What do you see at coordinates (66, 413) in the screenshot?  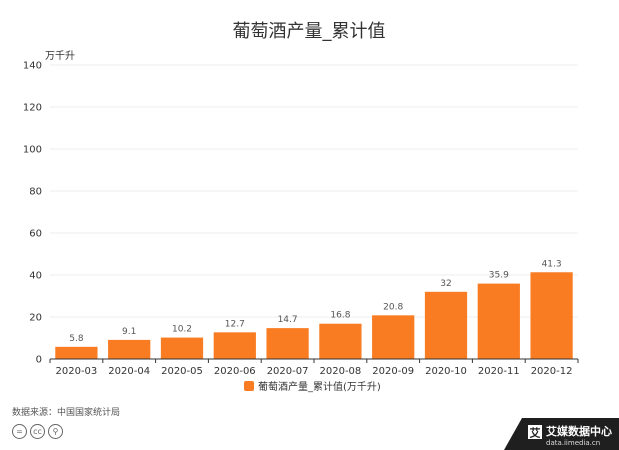 I see `data-source: 数据来源：中国国家统计局` at bounding box center [66, 413].